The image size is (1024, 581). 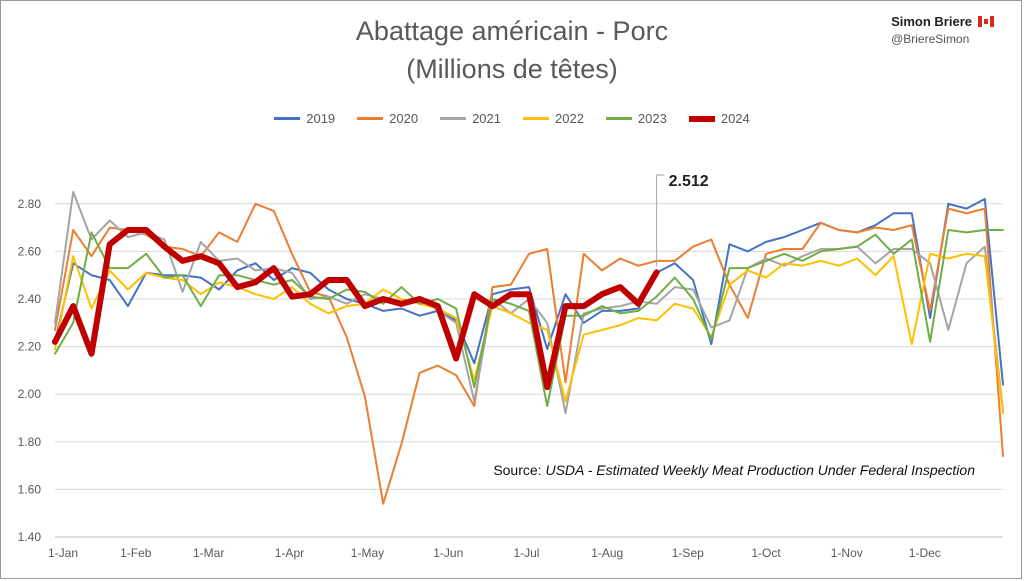 I want to click on x-tick-label: 1-Oct, so click(x=766, y=553).